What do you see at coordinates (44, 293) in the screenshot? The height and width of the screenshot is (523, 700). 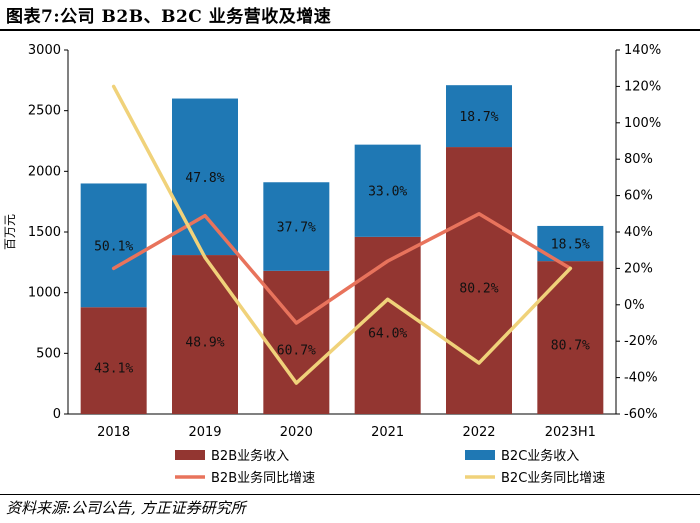 I see `left-tick-label: 1000` at bounding box center [44, 293].